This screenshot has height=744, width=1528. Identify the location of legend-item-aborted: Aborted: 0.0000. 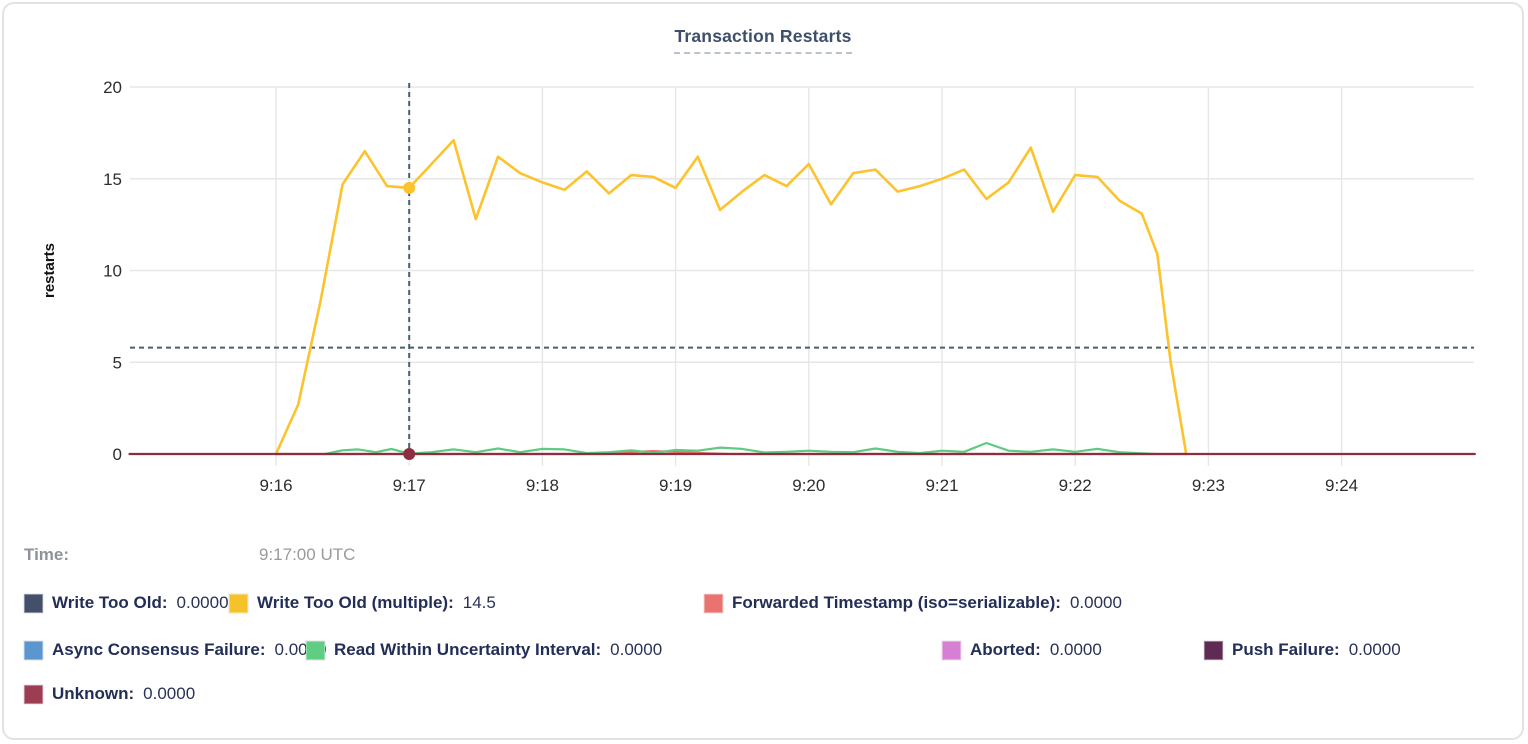
(1073, 650).